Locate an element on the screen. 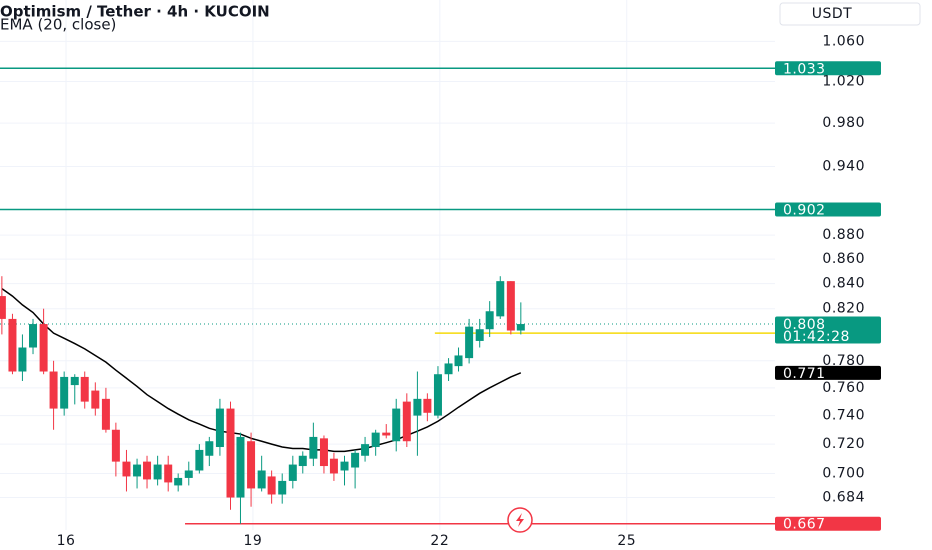 The image size is (932, 550). ema-label-box is located at coordinates (828, 372).